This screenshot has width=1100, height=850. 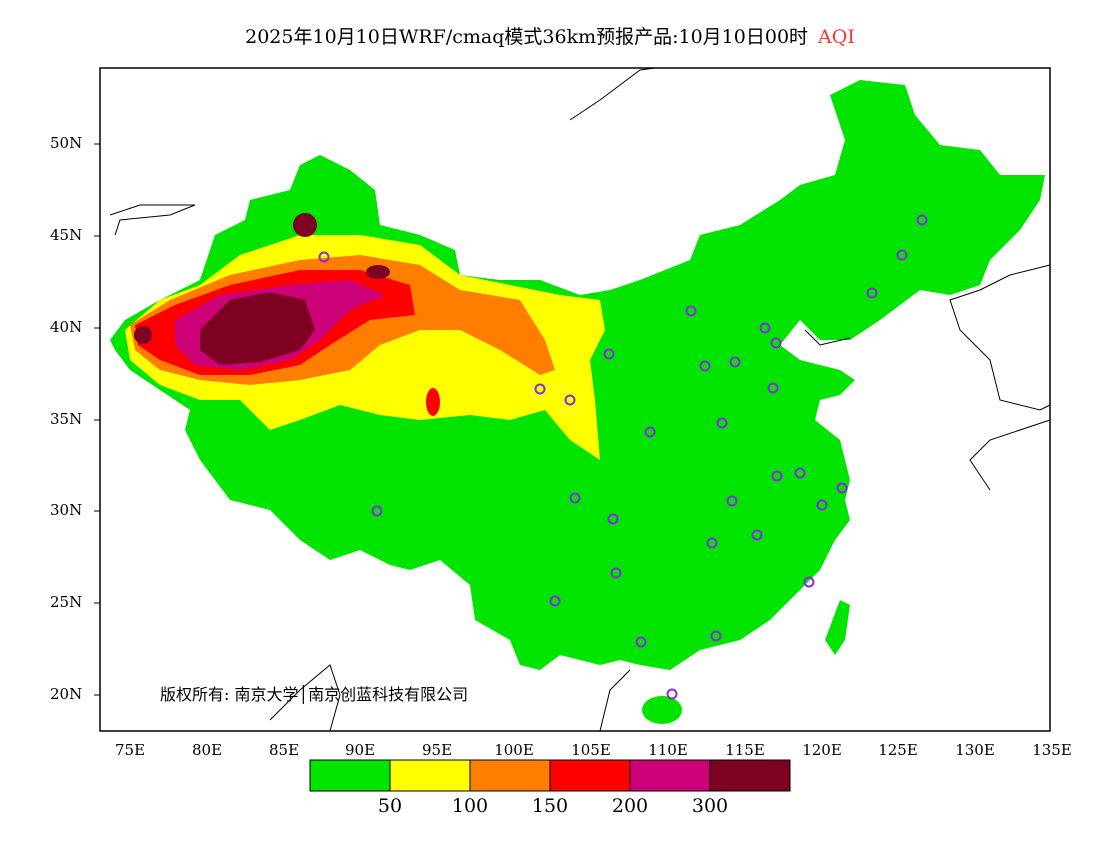 What do you see at coordinates (66, 235) in the screenshot?
I see `lat-label: 45N` at bounding box center [66, 235].